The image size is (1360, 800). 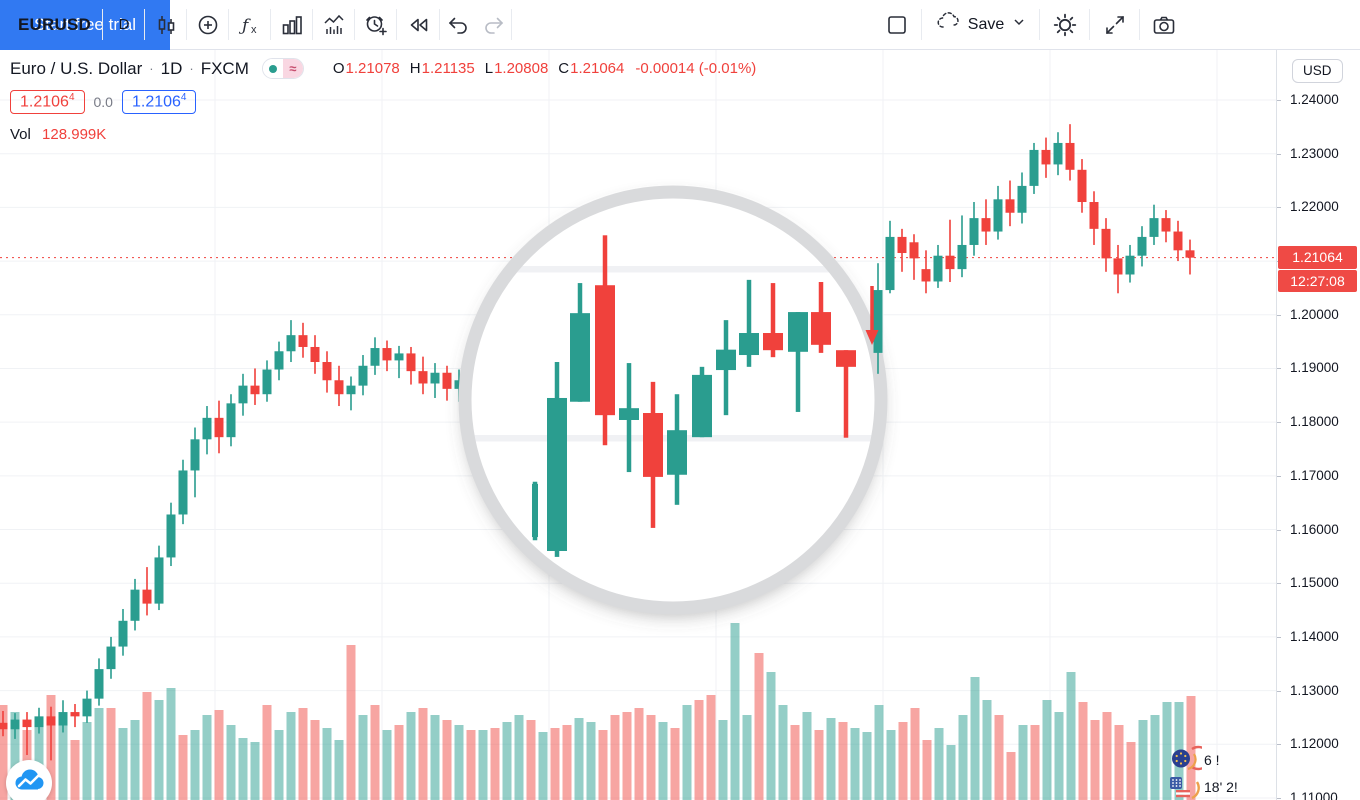 I want to click on save-button: Save, so click(x=981, y=24).